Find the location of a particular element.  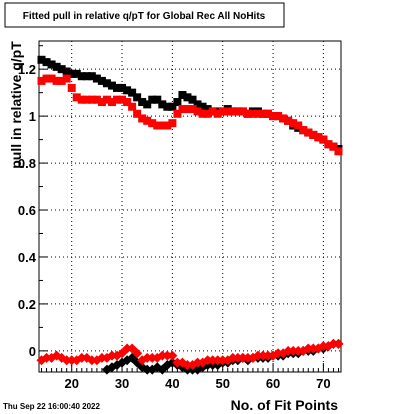

x-tick-label: 30 is located at coordinates (122, 383).